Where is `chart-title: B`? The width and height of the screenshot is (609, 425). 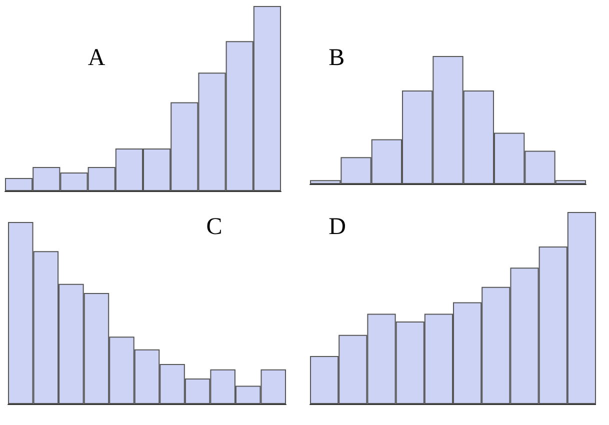 chart-title: B is located at coordinates (336, 58).